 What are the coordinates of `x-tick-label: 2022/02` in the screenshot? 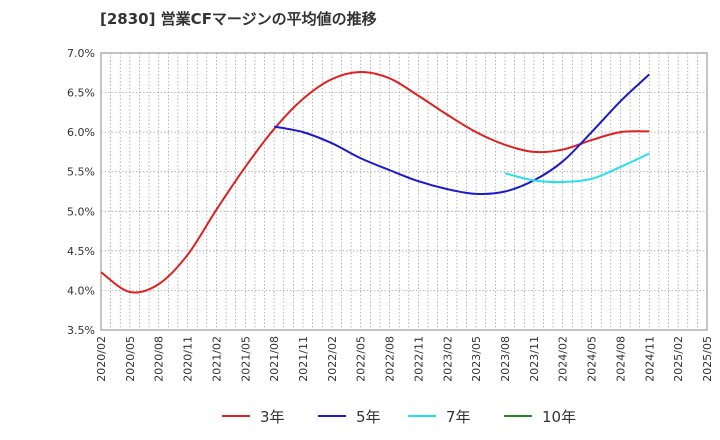 It's located at (332, 359).